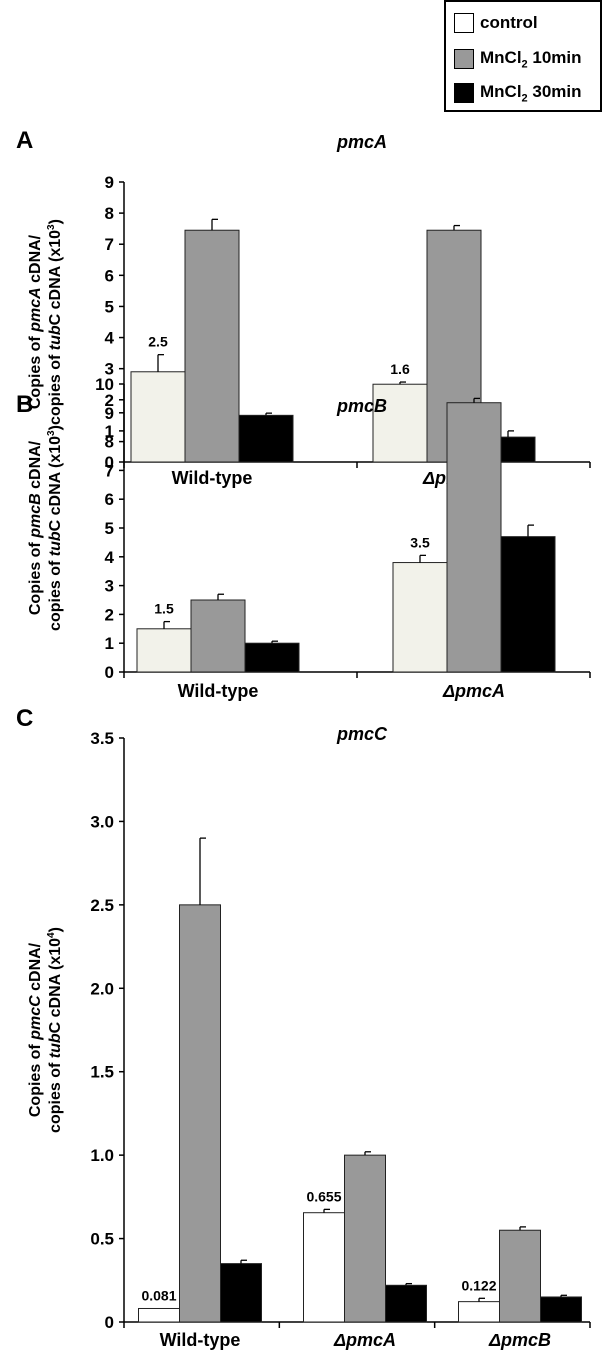 The width and height of the screenshot is (604, 1360). Describe the element at coordinates (158, 342) in the screenshot. I see `data-label: 2.5` at that location.